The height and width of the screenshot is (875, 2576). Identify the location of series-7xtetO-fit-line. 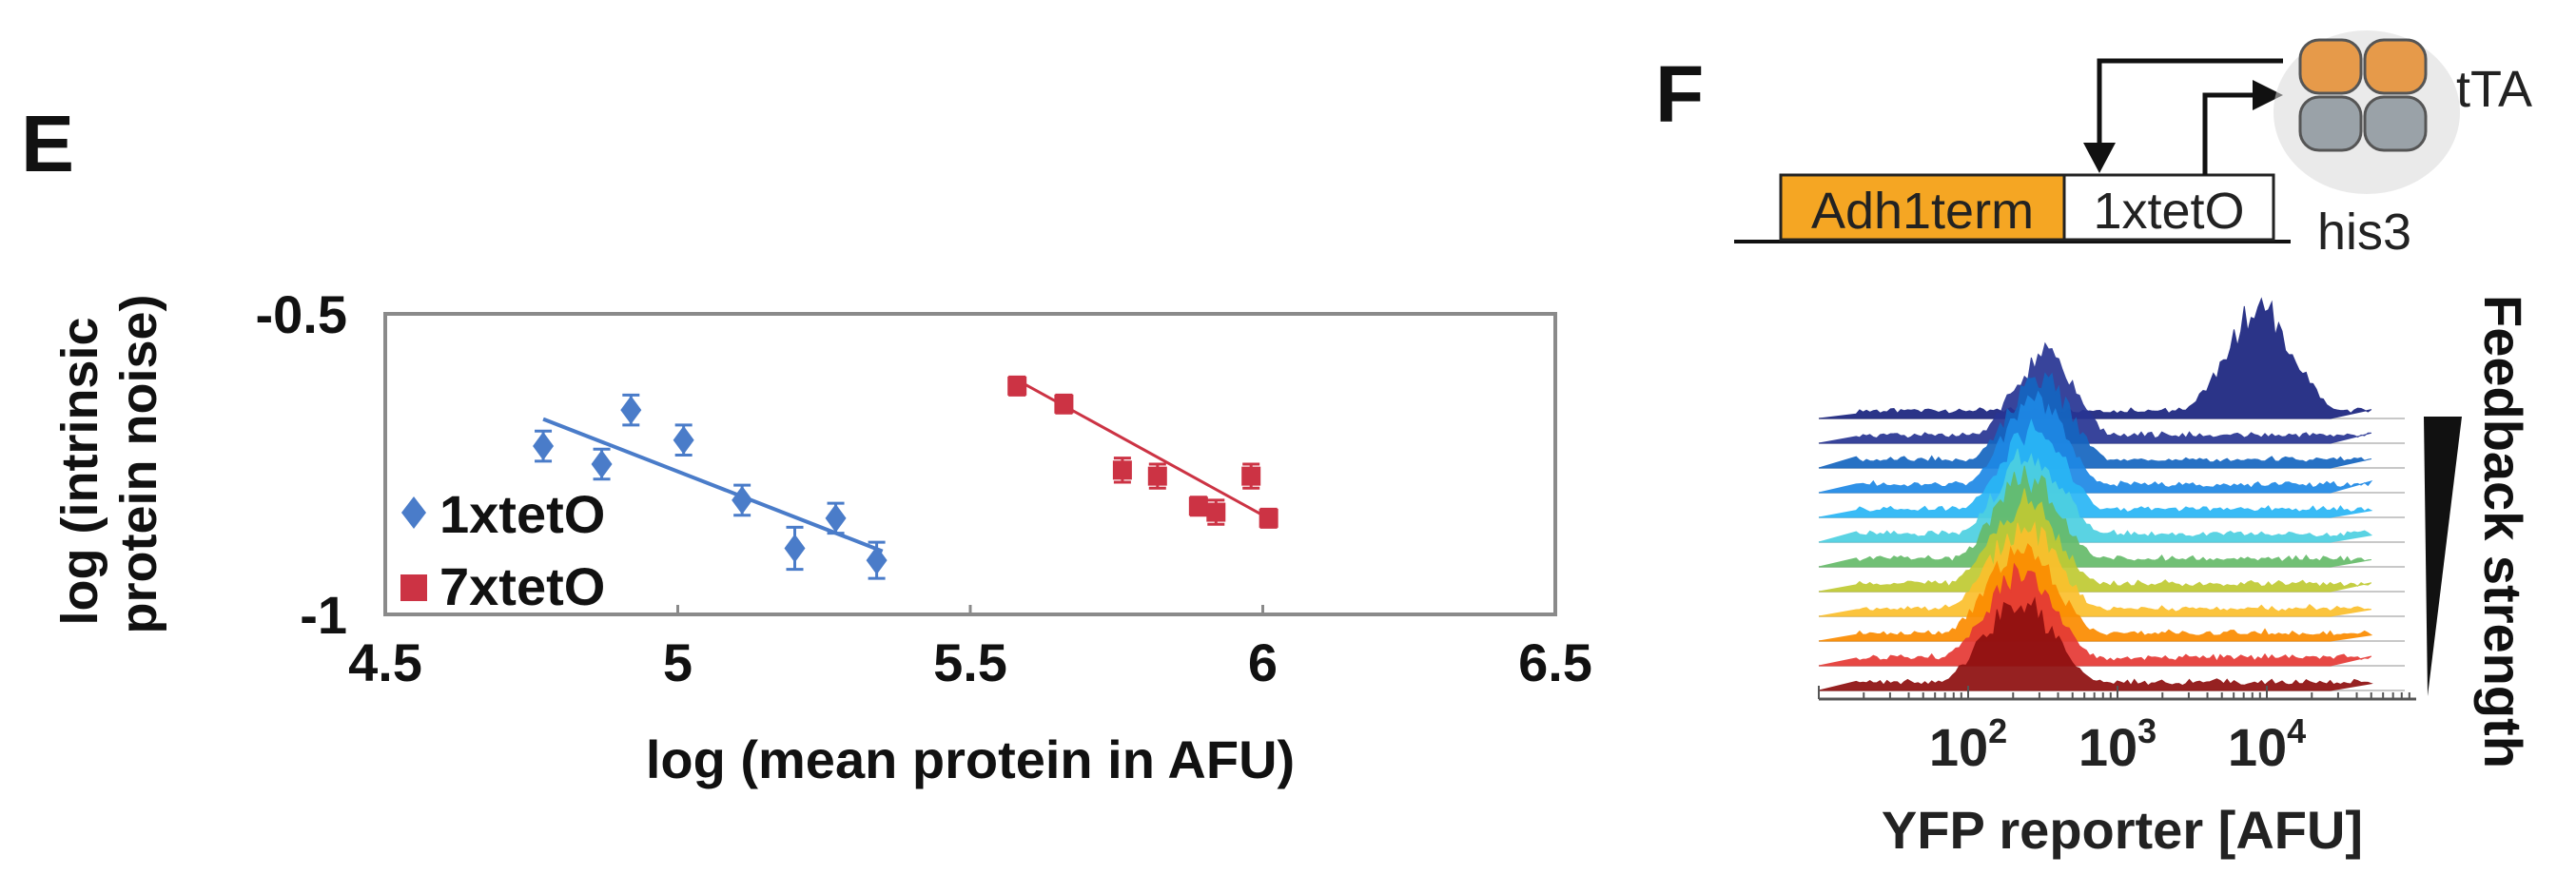
(1140, 448).